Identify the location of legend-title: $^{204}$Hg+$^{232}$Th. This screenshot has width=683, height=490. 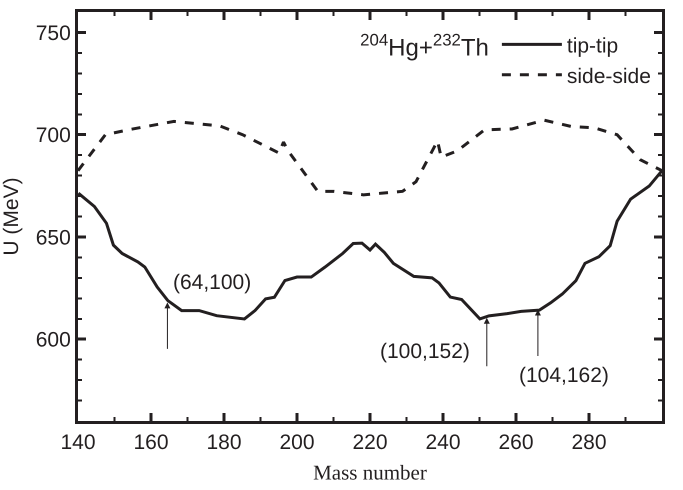
(424, 46).